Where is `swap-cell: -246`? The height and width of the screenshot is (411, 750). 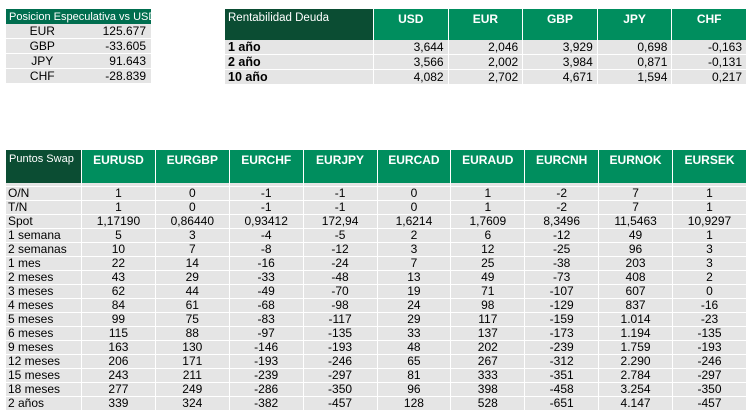
swap-cell: -246 is located at coordinates (709, 361).